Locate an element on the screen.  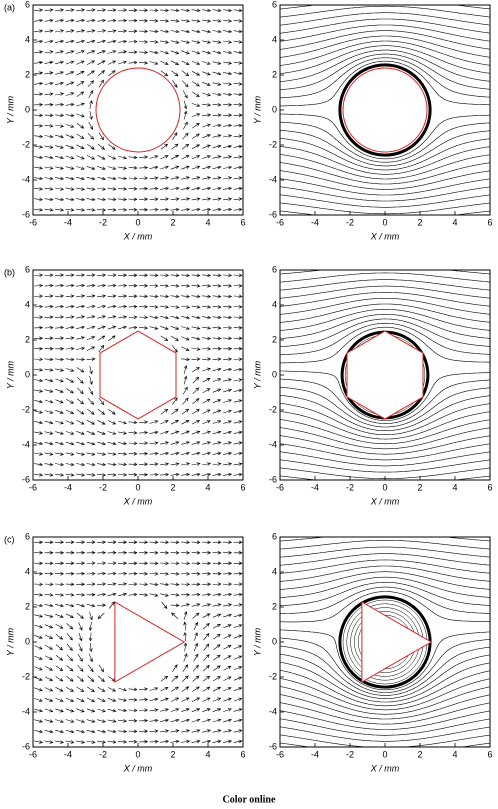
panel-label: (a) is located at coordinates (9, 7).